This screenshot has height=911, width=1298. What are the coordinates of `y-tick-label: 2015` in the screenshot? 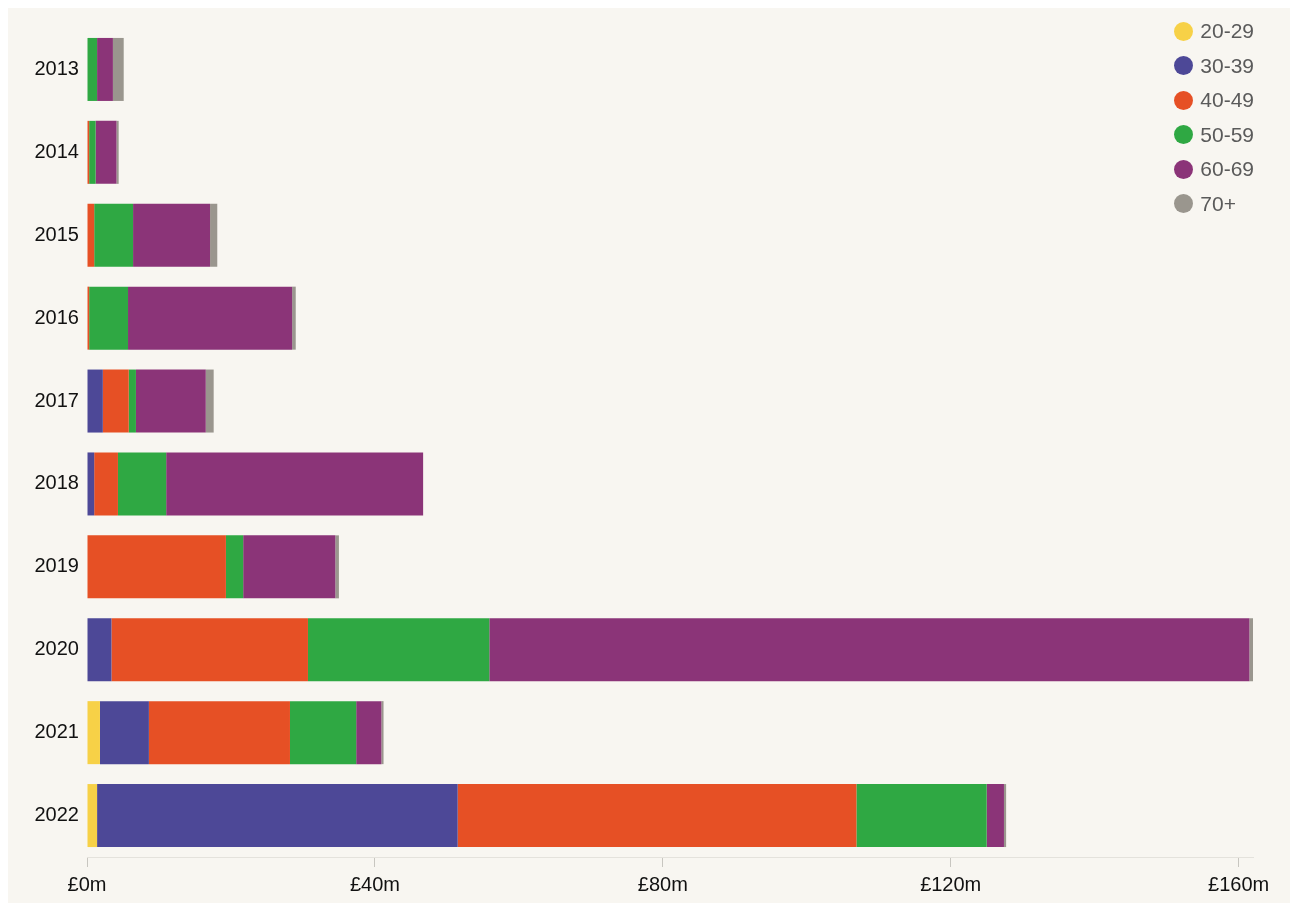 It's located at (56, 233).